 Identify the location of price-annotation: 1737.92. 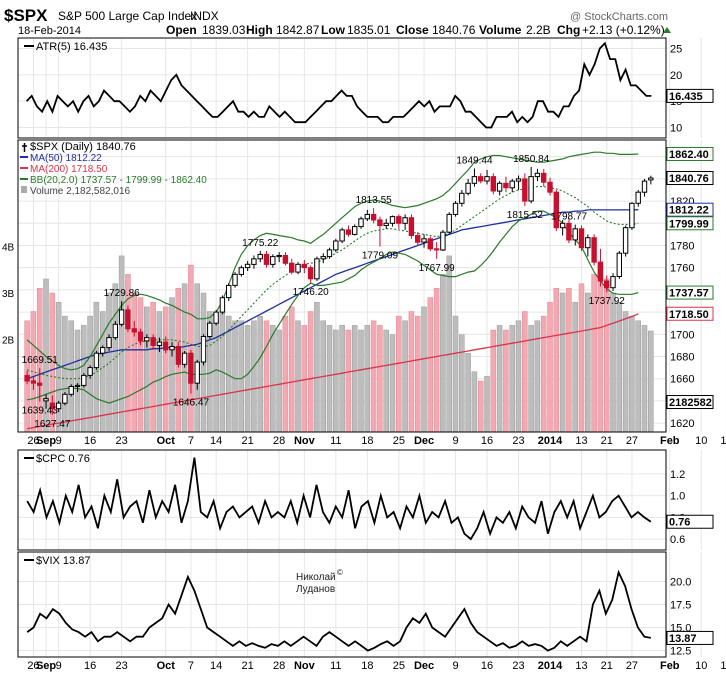
(607, 301).